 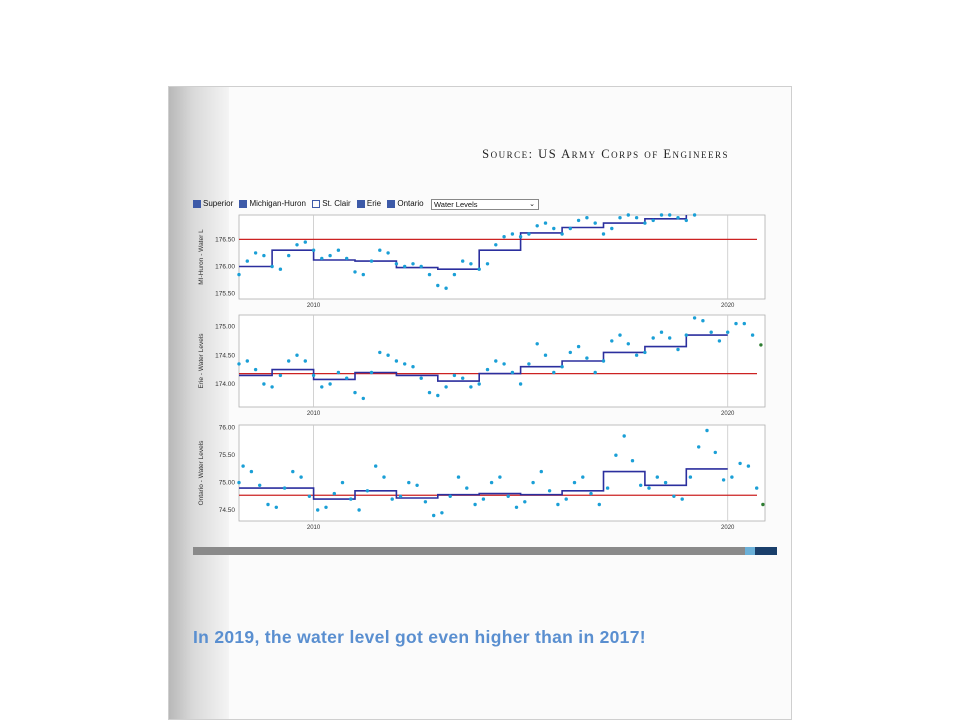 I want to click on checkbox-erie-box, so click(x=360, y=203).